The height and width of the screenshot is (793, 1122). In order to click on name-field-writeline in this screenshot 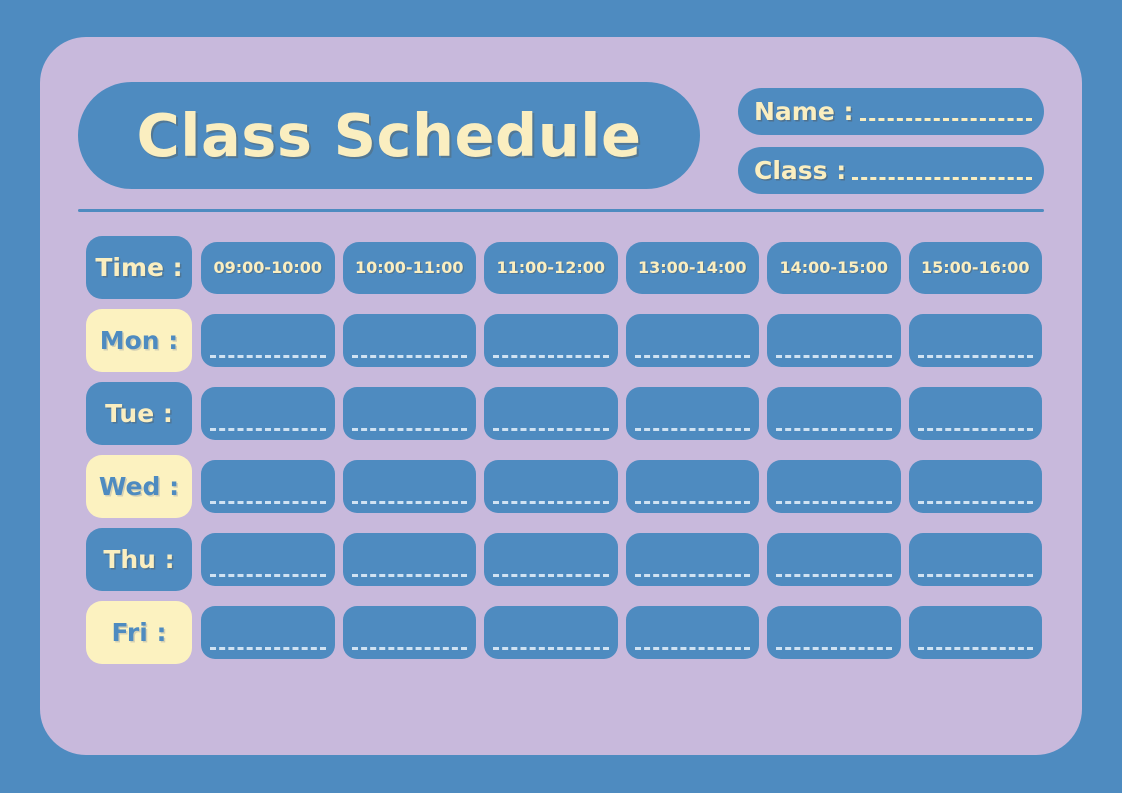, I will do `click(945, 119)`.